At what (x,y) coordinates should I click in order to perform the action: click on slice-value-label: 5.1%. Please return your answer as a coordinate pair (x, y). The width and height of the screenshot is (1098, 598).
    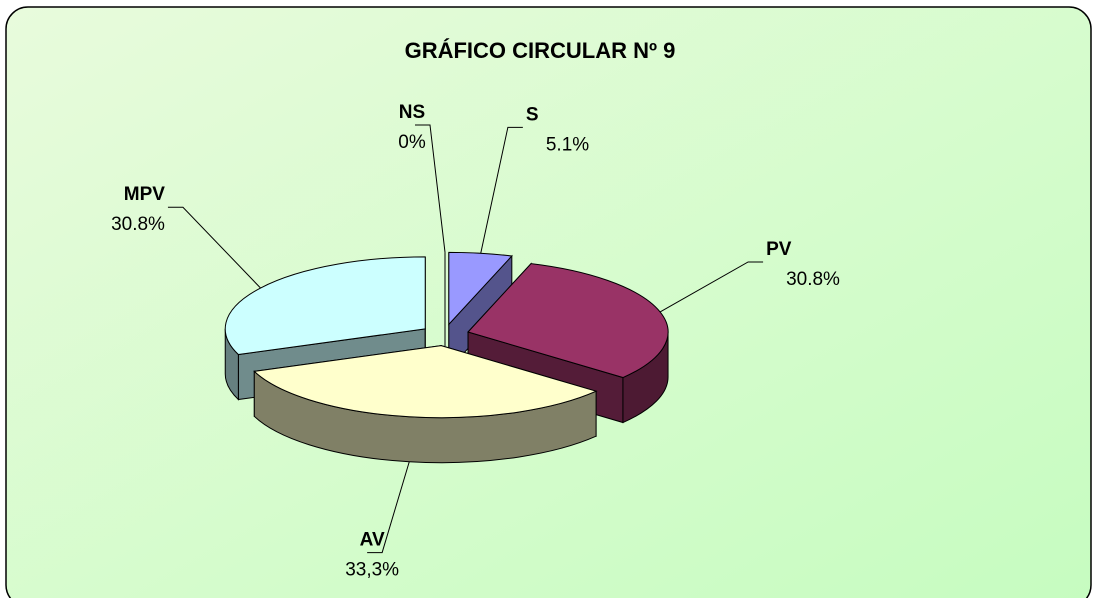
    Looking at the image, I should click on (567, 144).